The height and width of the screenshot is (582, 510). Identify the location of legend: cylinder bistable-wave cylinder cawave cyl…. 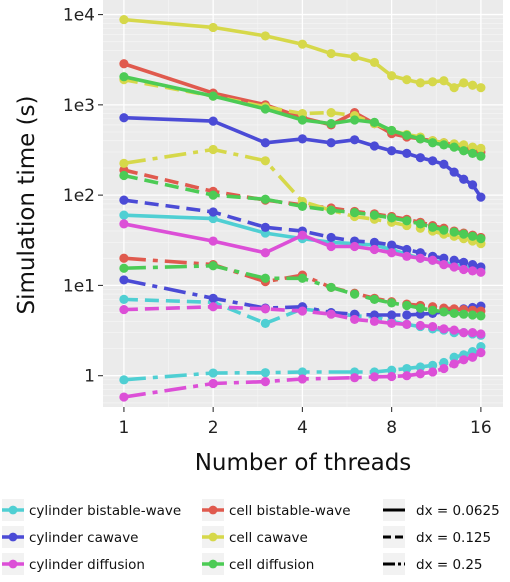
(251, 537).